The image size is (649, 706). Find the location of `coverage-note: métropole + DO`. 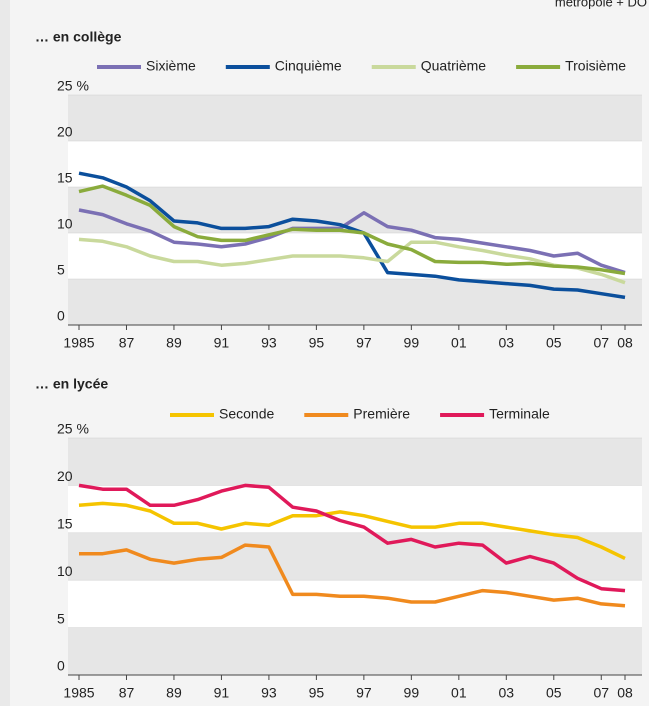

coverage-note: métropole + DO is located at coordinates (601, 4).